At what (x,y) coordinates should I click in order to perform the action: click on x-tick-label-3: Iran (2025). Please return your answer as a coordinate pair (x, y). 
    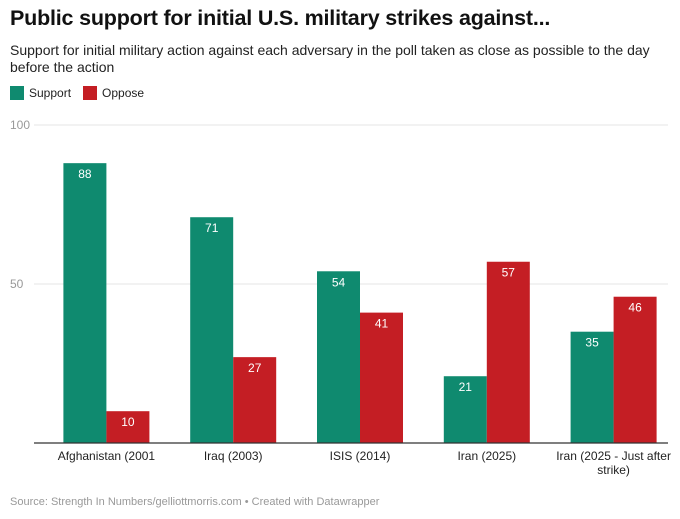
    Looking at the image, I should click on (486, 456).